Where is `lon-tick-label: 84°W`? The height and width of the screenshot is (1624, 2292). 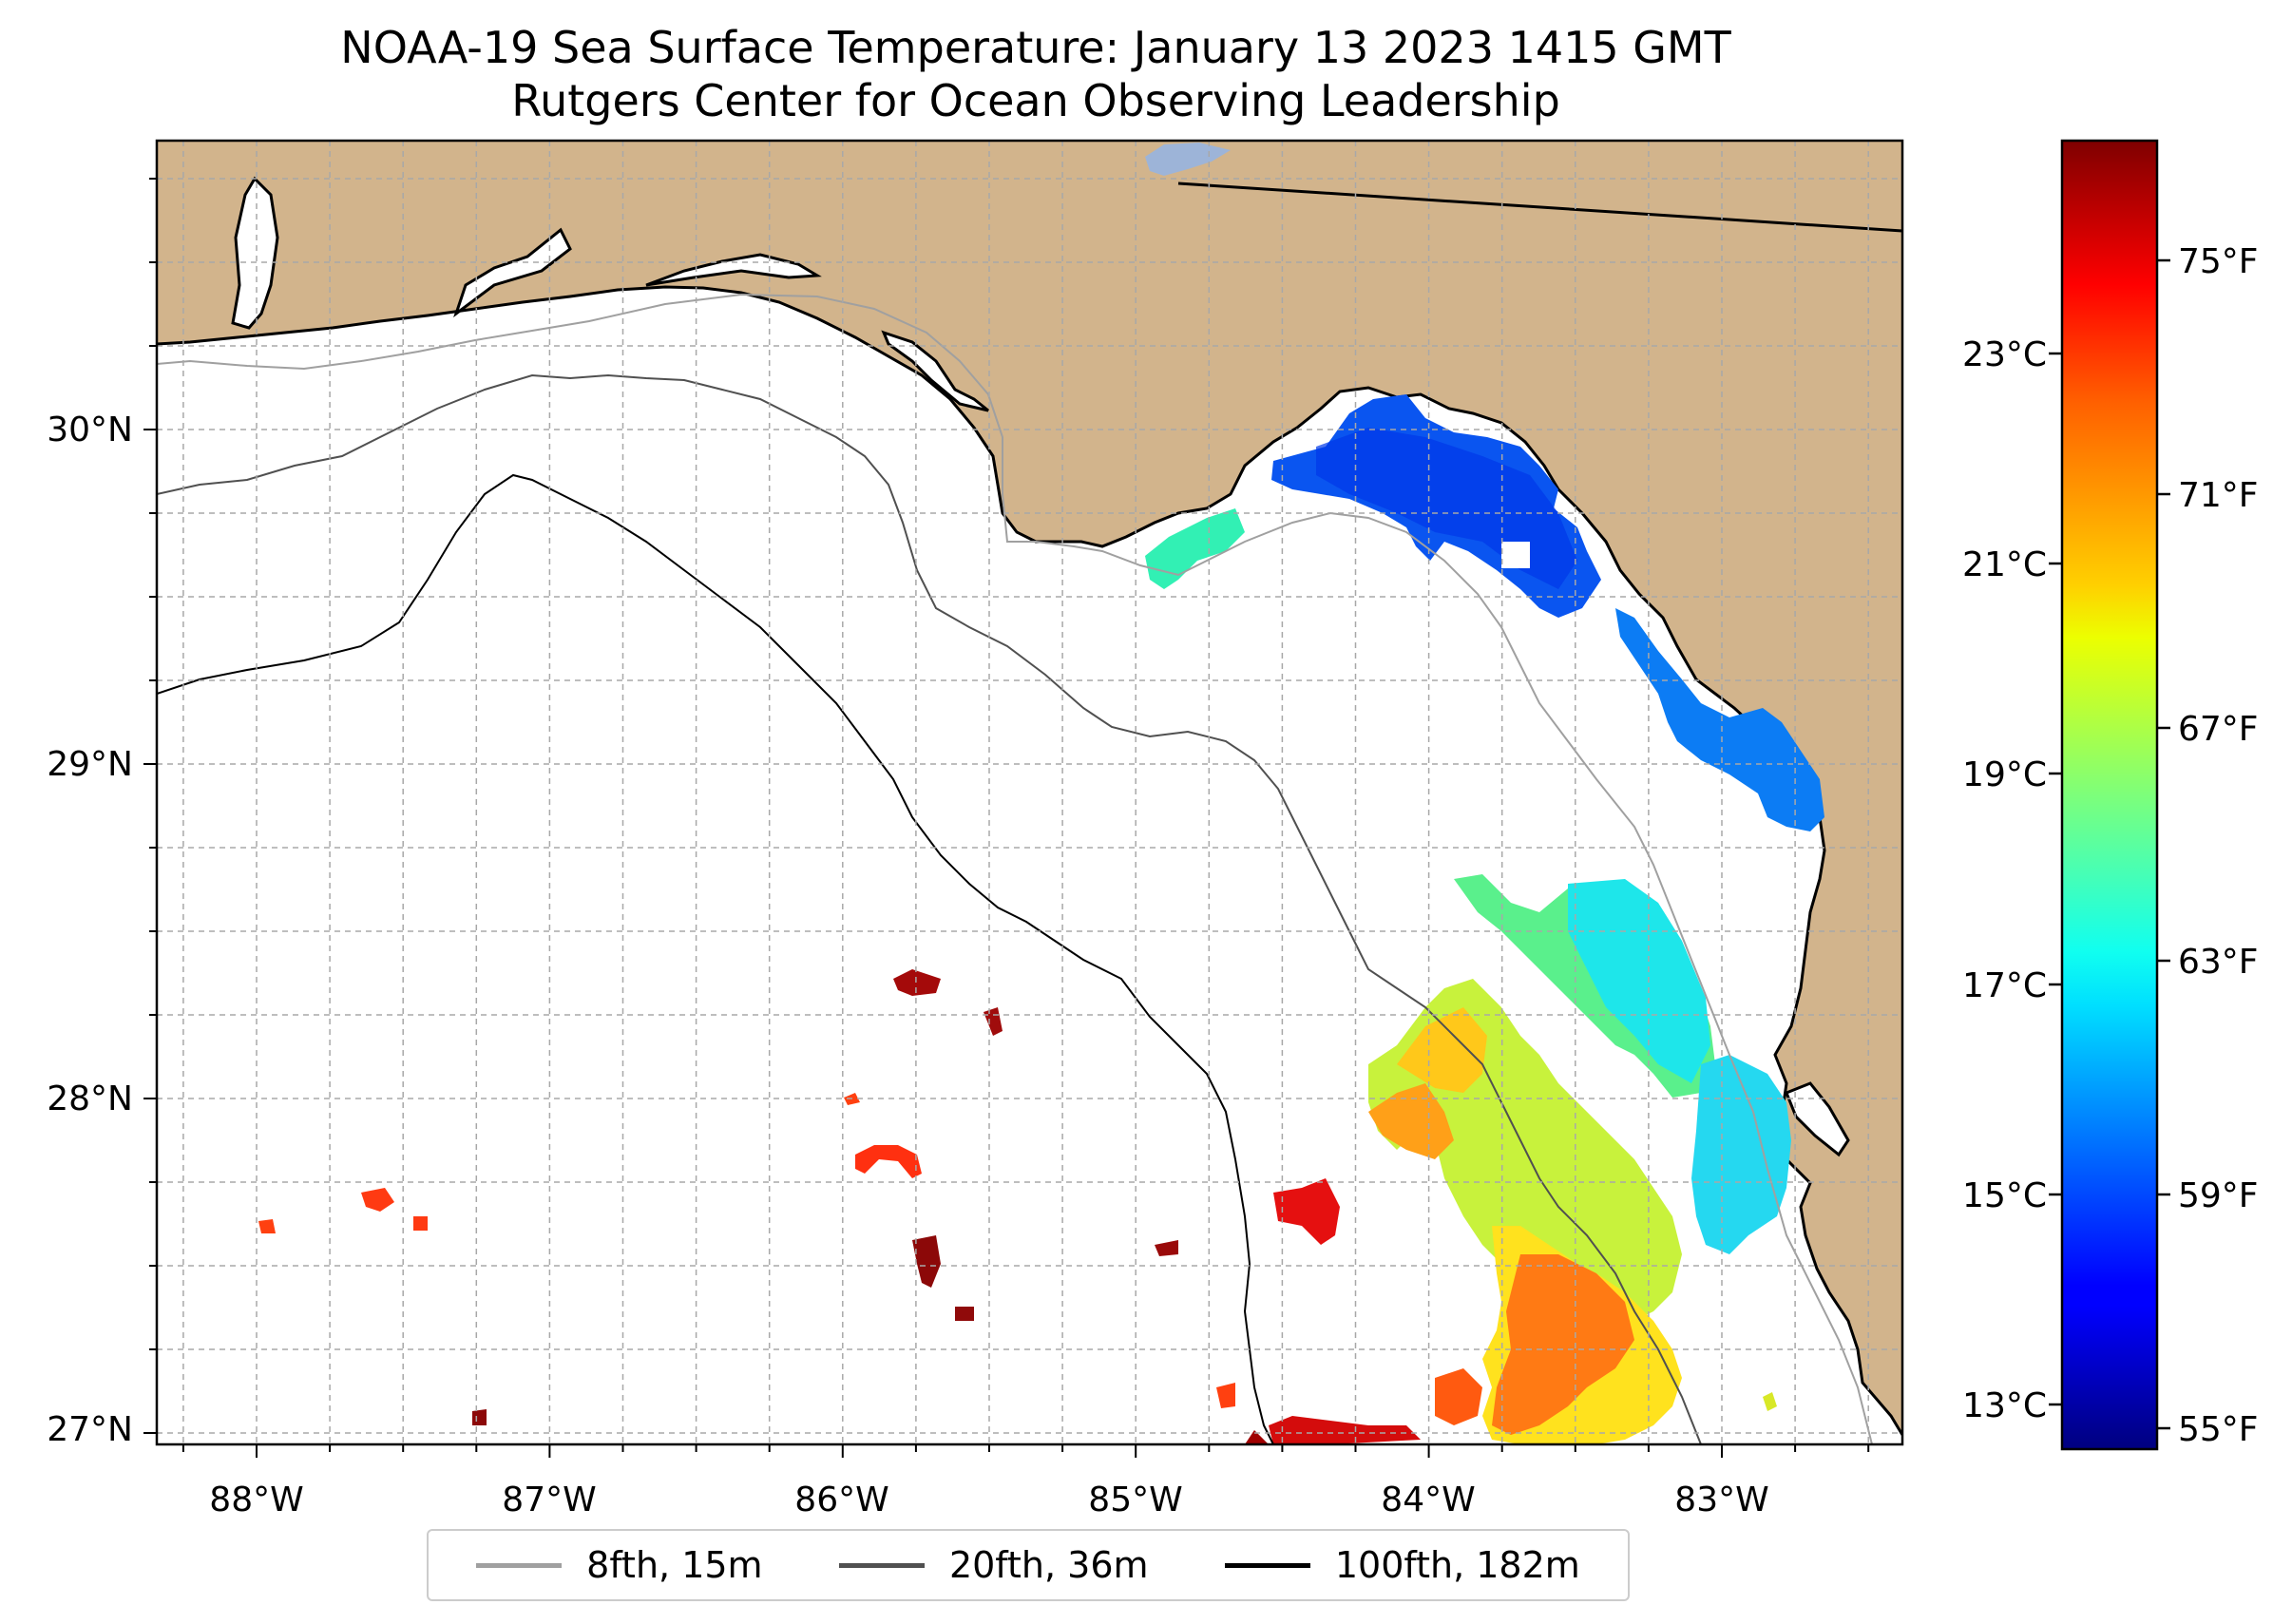
lon-tick-label: 84°W is located at coordinates (1428, 1500).